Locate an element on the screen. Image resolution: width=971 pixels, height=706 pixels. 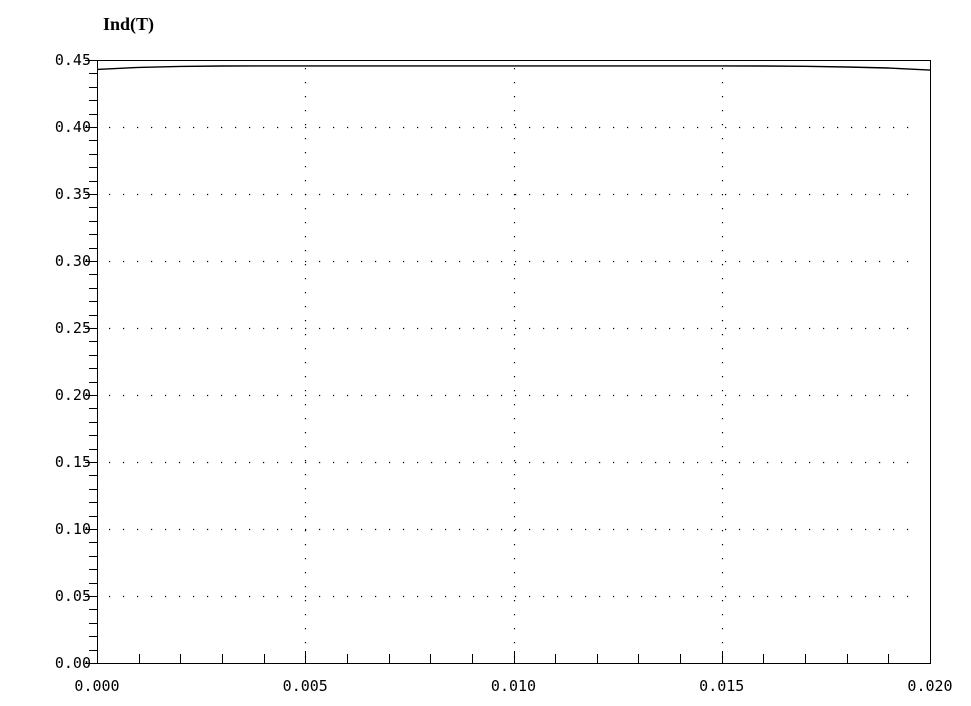
x-tick-label: 0.020 is located at coordinates (929, 686).